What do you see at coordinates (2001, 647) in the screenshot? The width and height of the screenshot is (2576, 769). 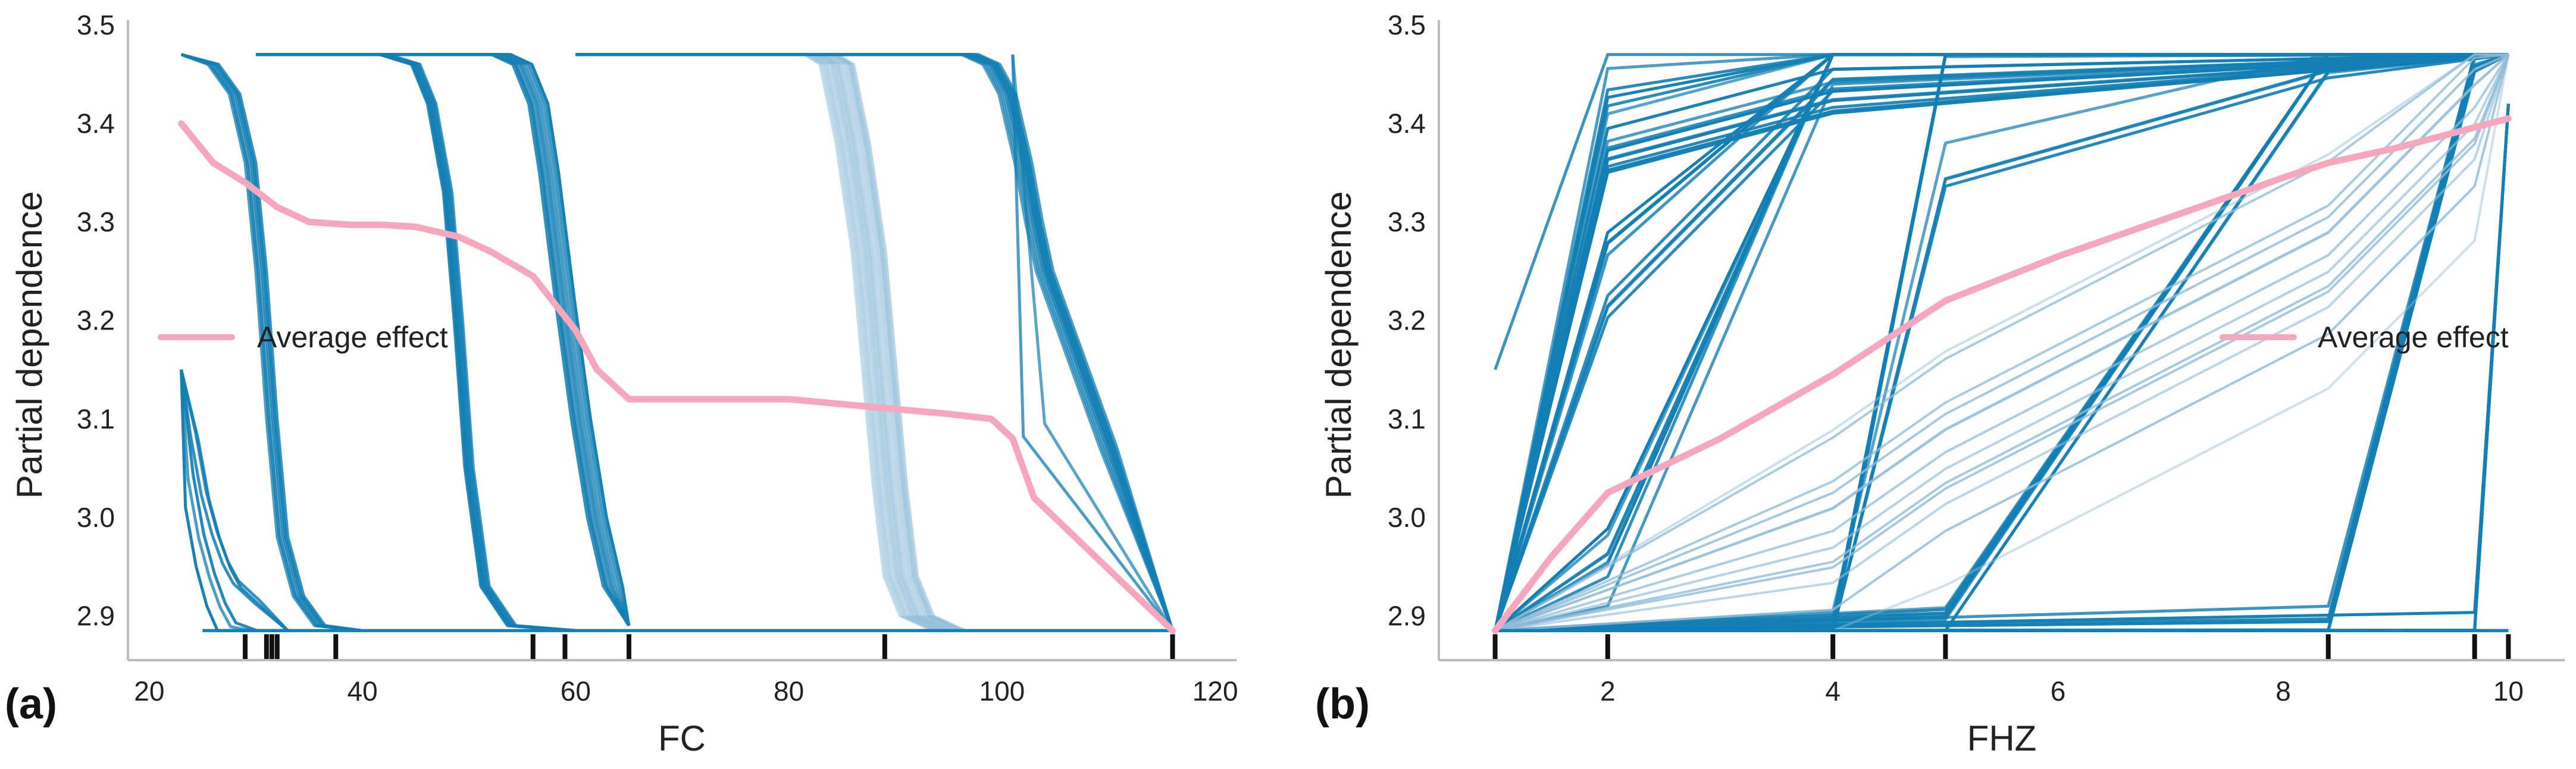 I see `panel-b-rug` at bounding box center [2001, 647].